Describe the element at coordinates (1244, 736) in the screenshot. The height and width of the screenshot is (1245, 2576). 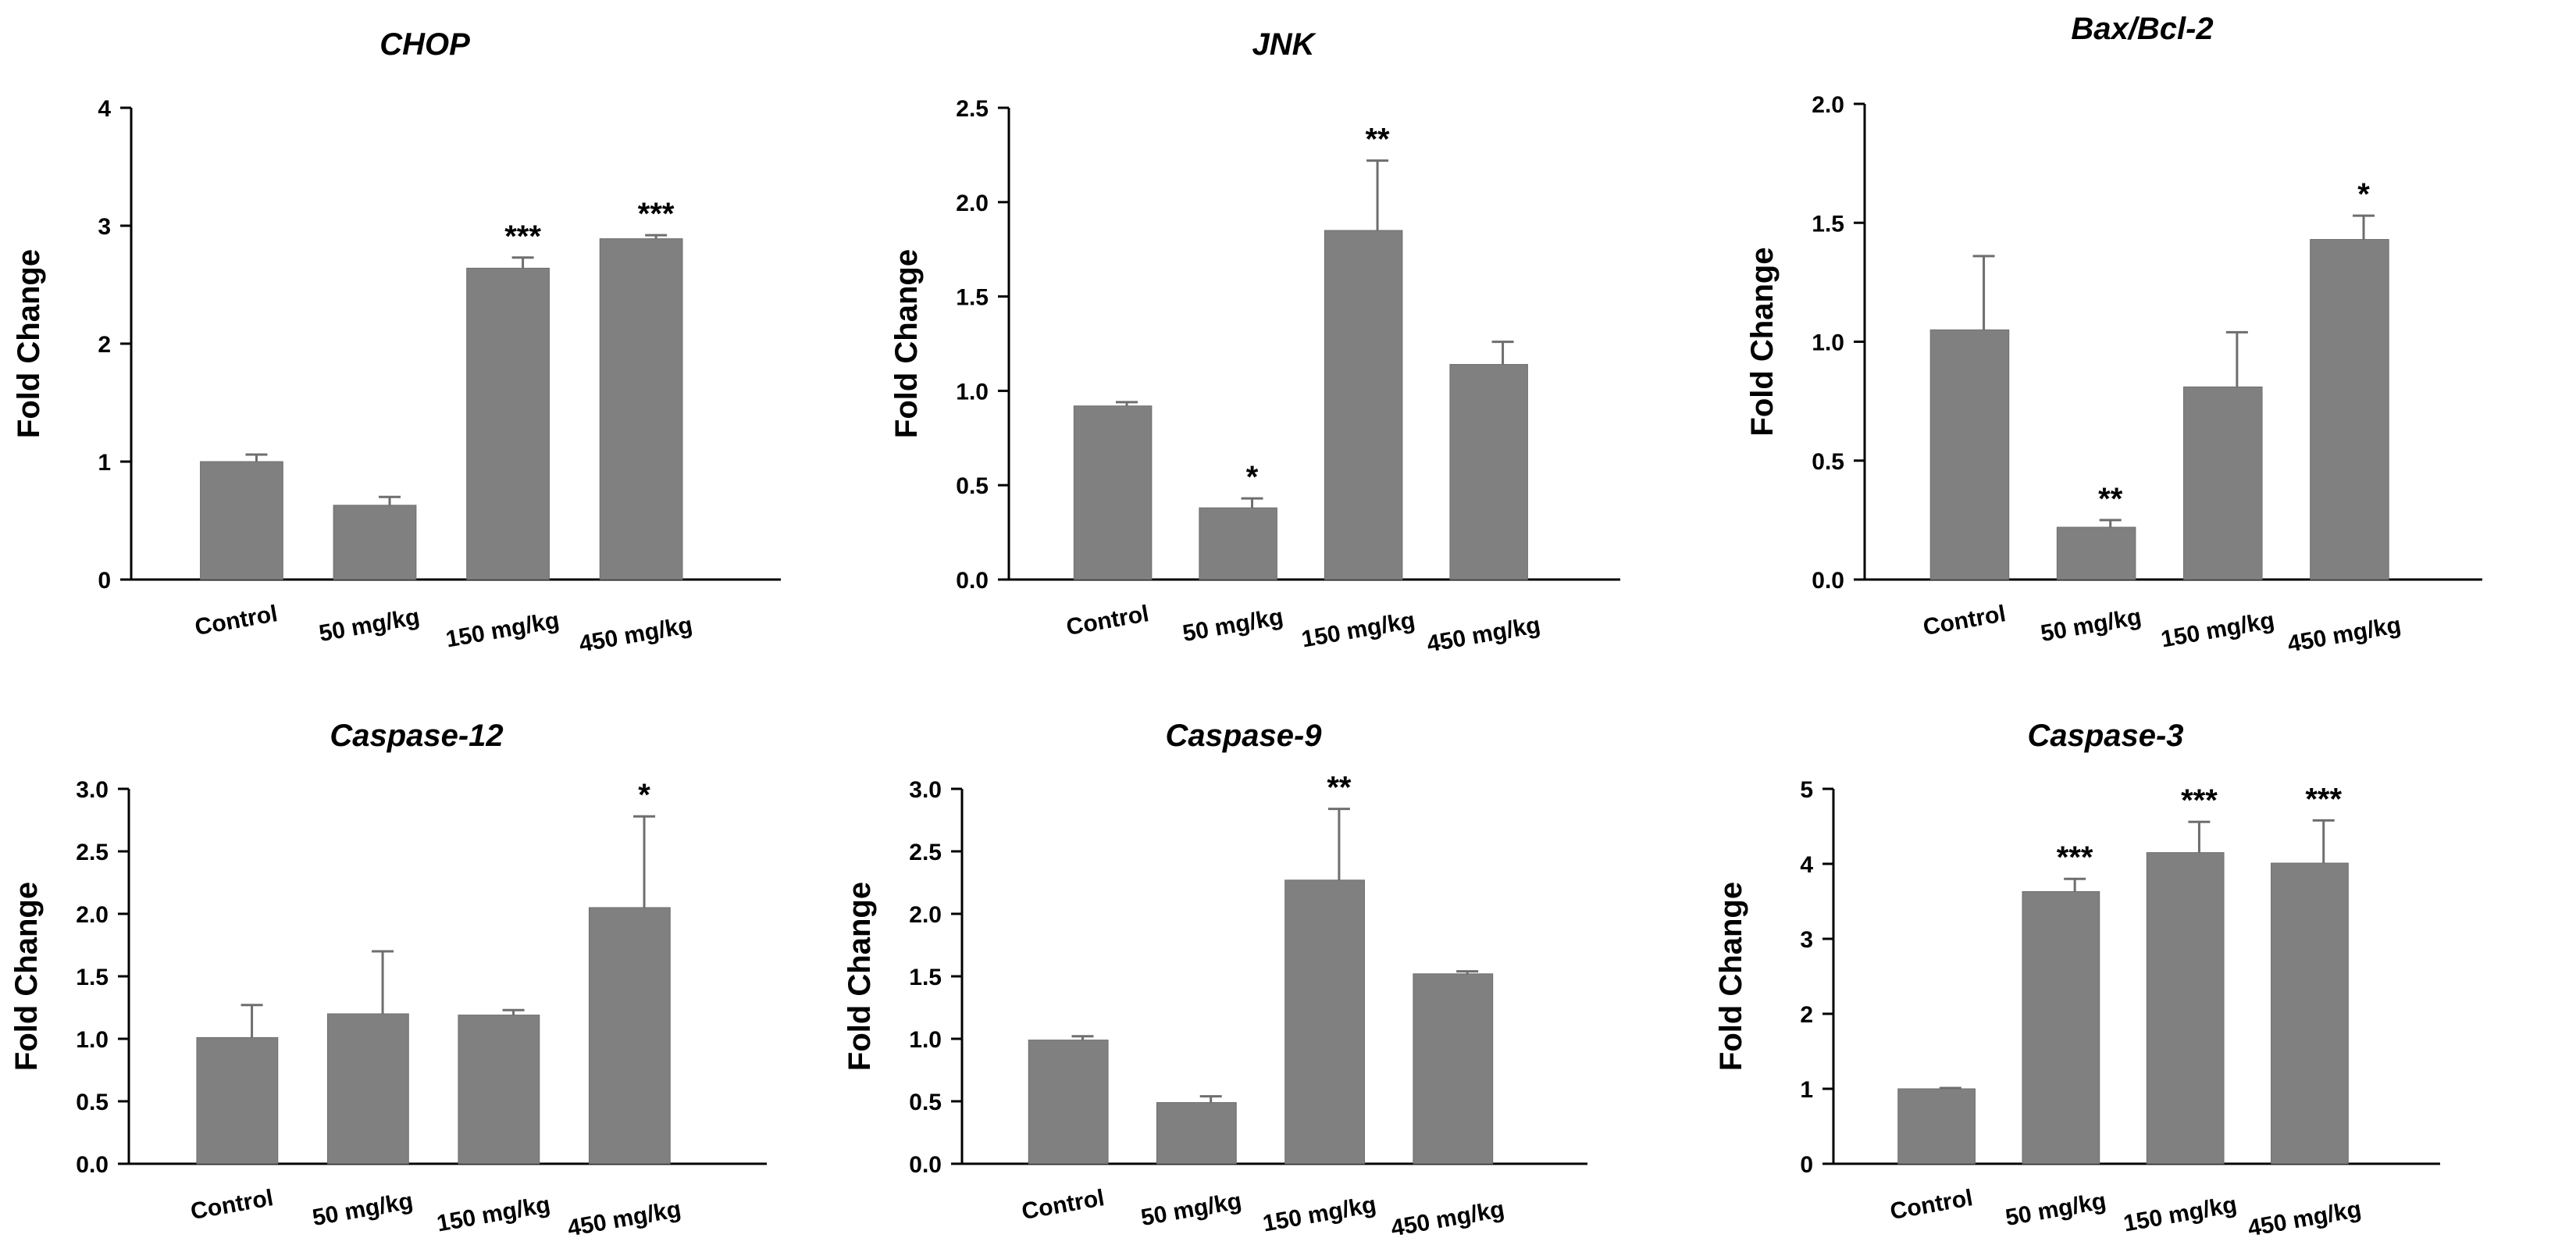
I see `chart-title: Caspase-9` at that location.